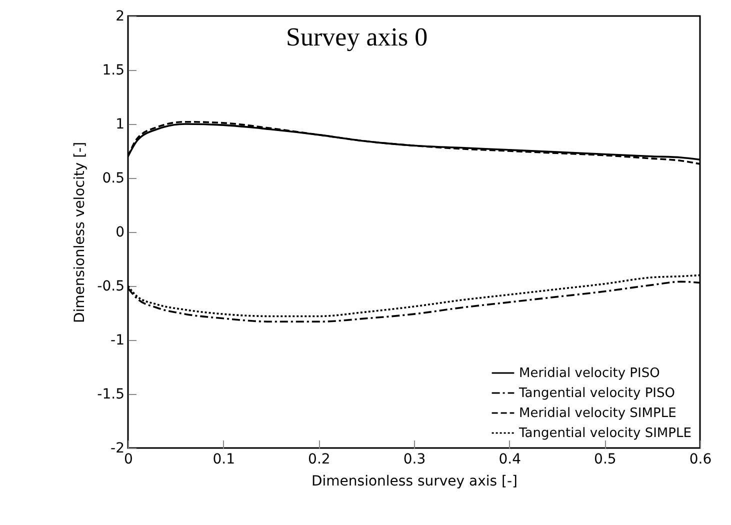 Image resolution: width=731 pixels, height=525 pixels. What do you see at coordinates (510, 460) in the screenshot?
I see `x-tick-label: 0.4` at bounding box center [510, 460].